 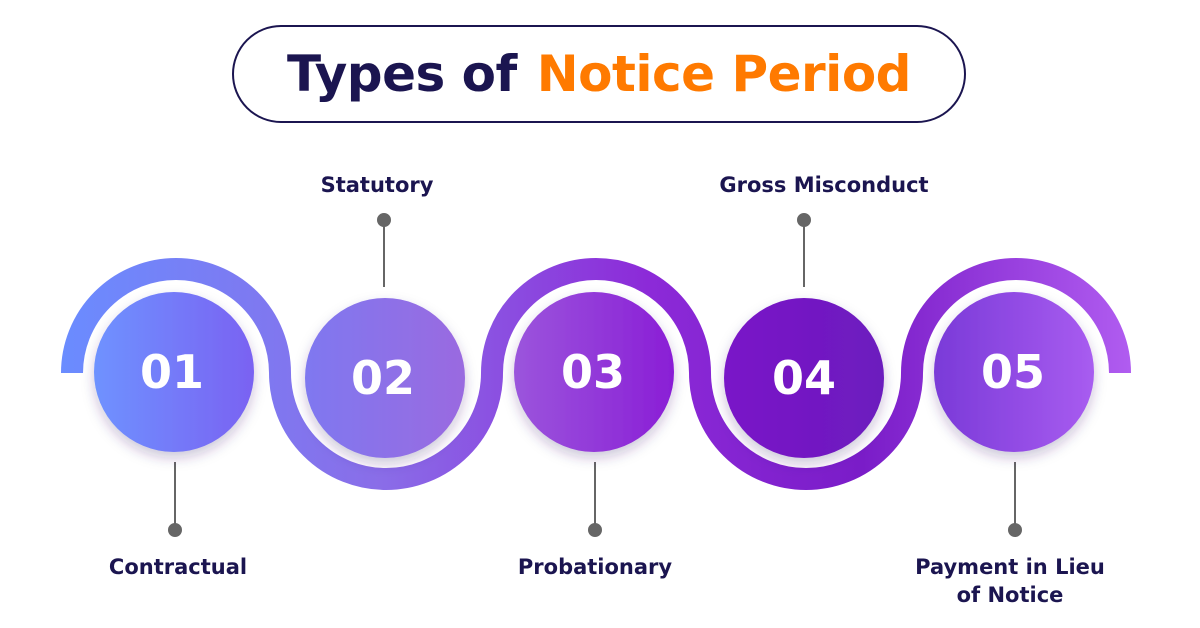 What do you see at coordinates (824, 185) in the screenshot?
I see `step-label-04: Gross Misconduct` at bounding box center [824, 185].